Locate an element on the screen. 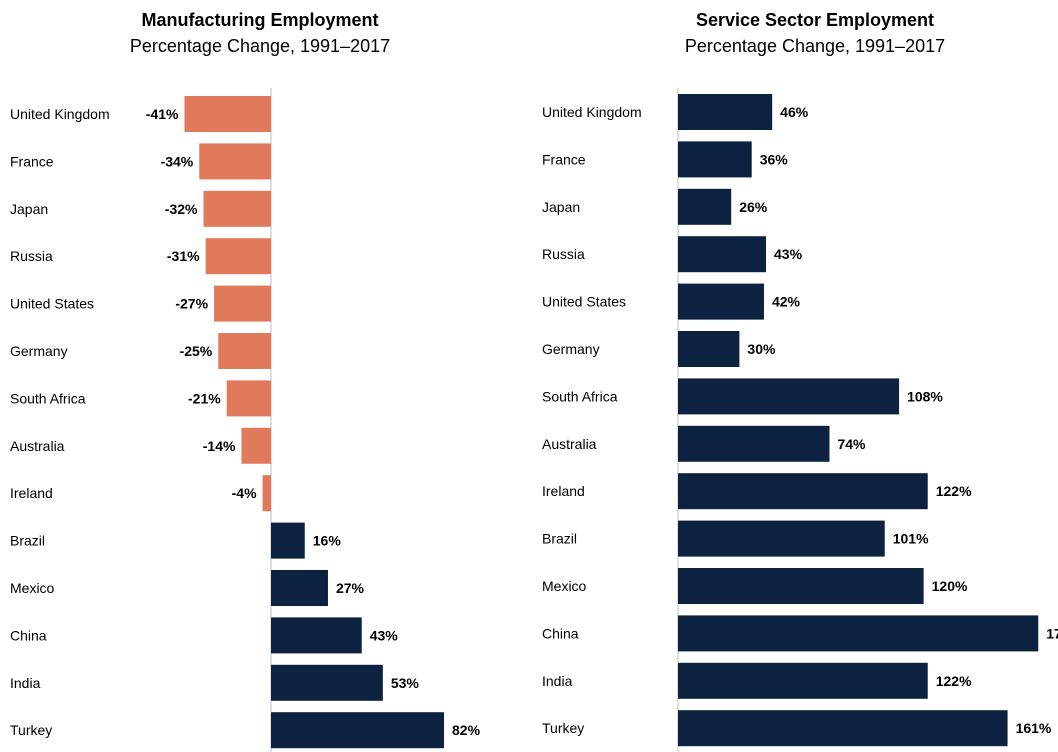  service-title: Service Sector Employment is located at coordinates (815, 20).